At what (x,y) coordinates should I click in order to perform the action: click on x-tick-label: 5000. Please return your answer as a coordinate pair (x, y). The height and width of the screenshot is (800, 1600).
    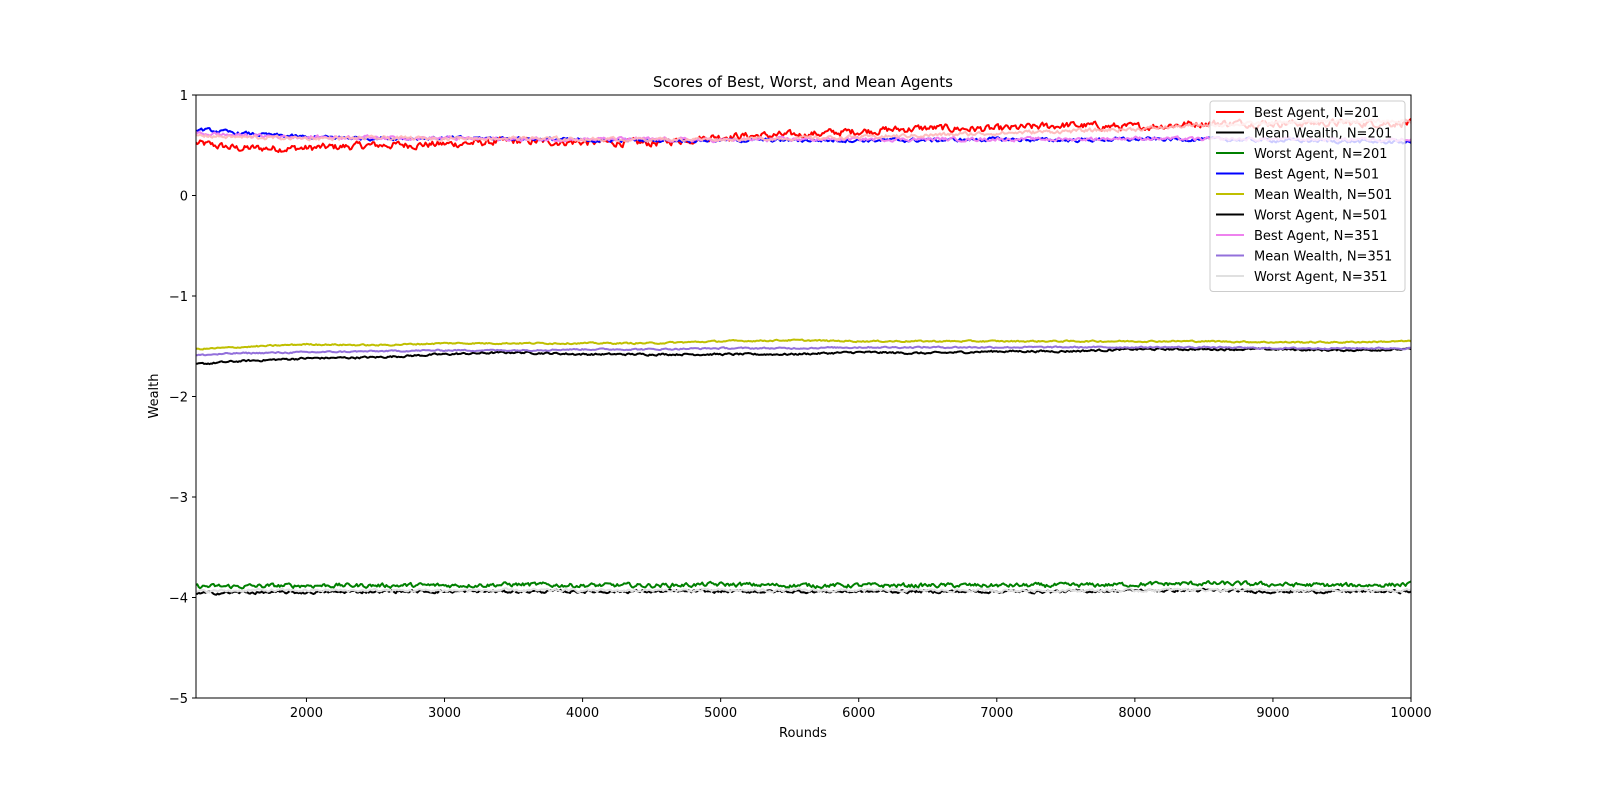
    Looking at the image, I should click on (720, 713).